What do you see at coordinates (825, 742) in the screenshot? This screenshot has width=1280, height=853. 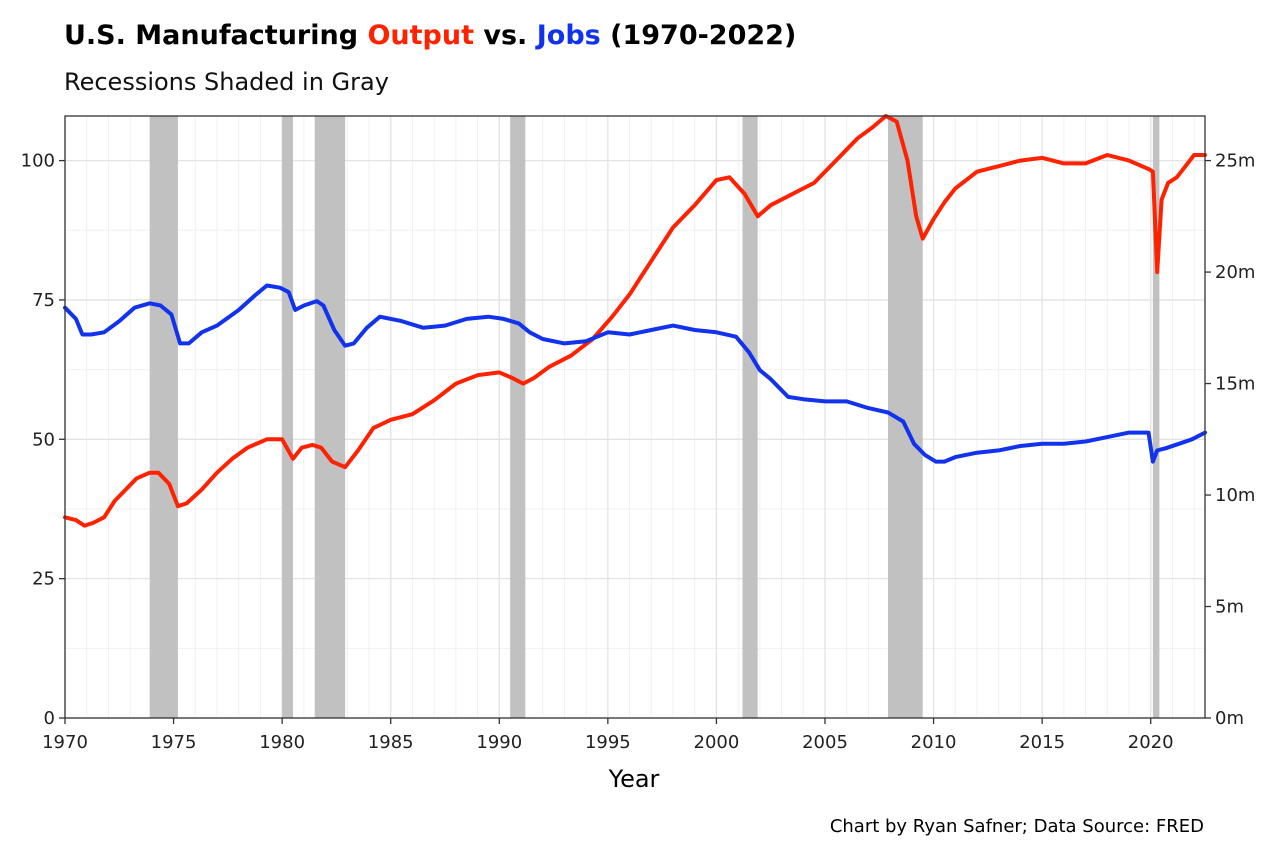 I see `x-tick-label: 2005` at bounding box center [825, 742].